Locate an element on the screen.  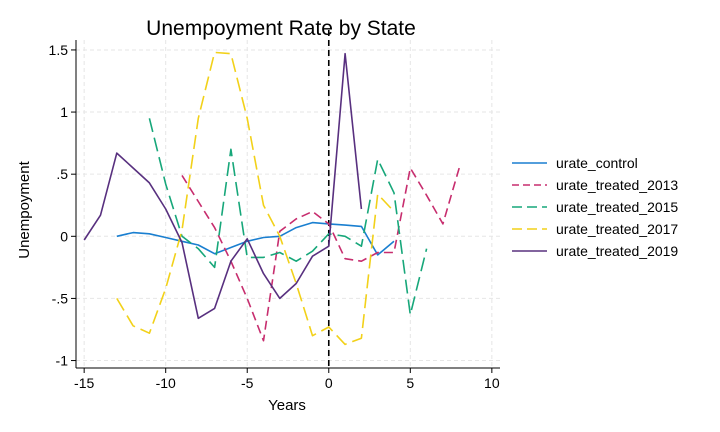
legend-label-urate_treated_2013: urate_treated_2013 is located at coordinates (617, 185).